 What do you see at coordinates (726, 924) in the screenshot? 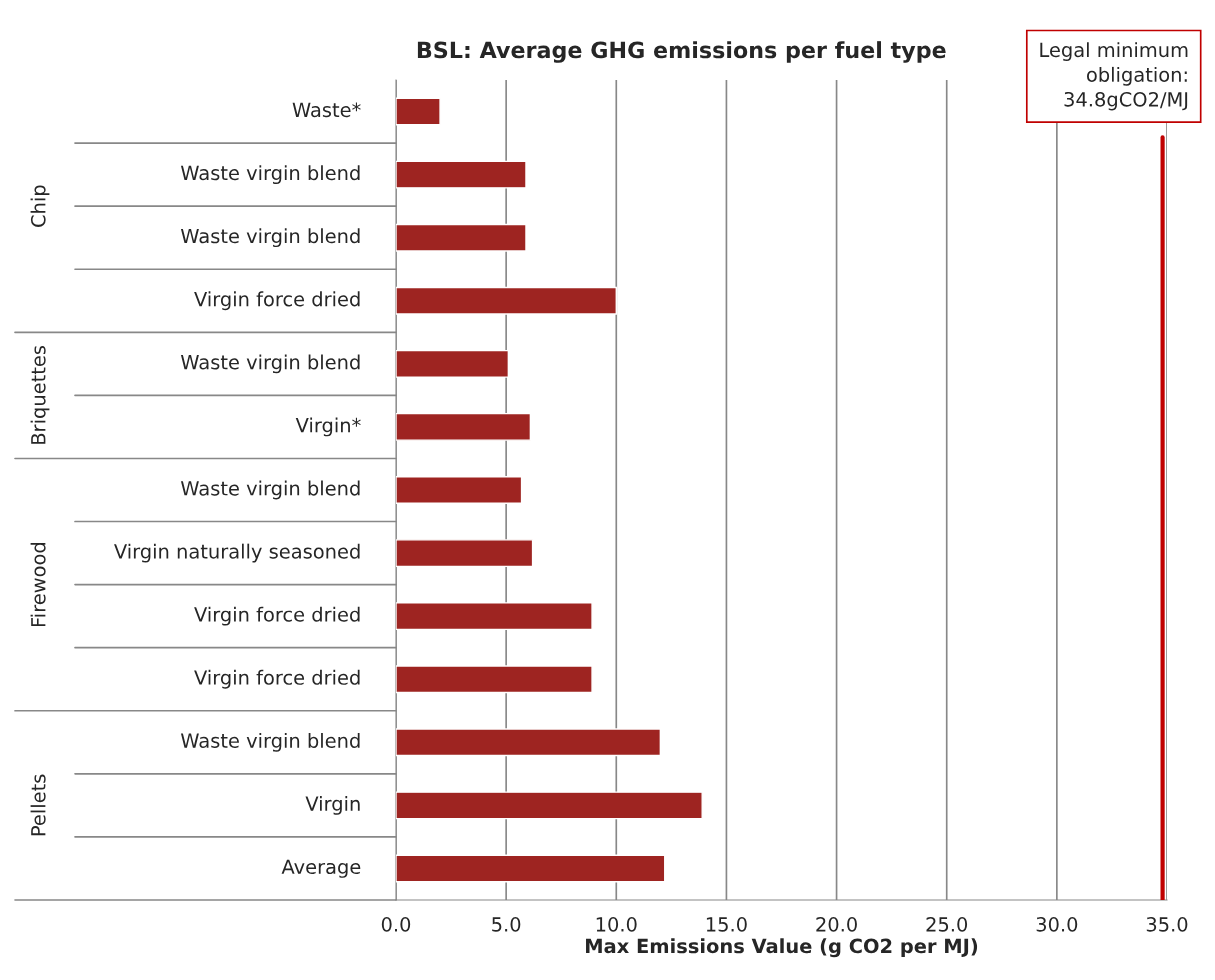
I see `x-tick-label: 15.0` at bounding box center [726, 924].